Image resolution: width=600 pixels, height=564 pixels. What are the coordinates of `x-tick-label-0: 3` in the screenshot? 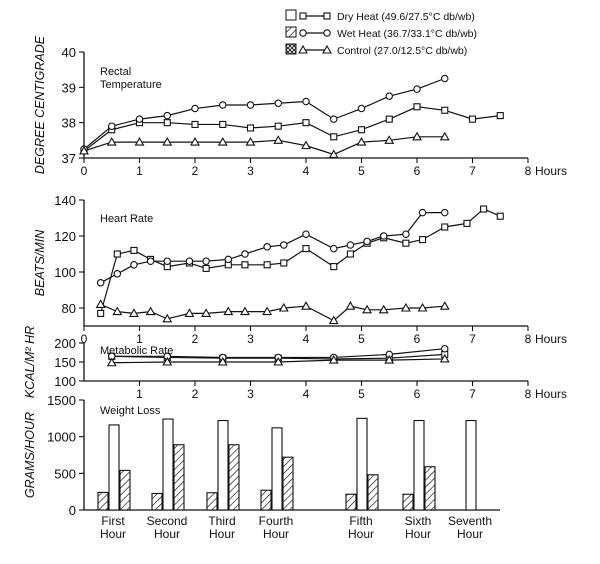 It's located at (250, 171).